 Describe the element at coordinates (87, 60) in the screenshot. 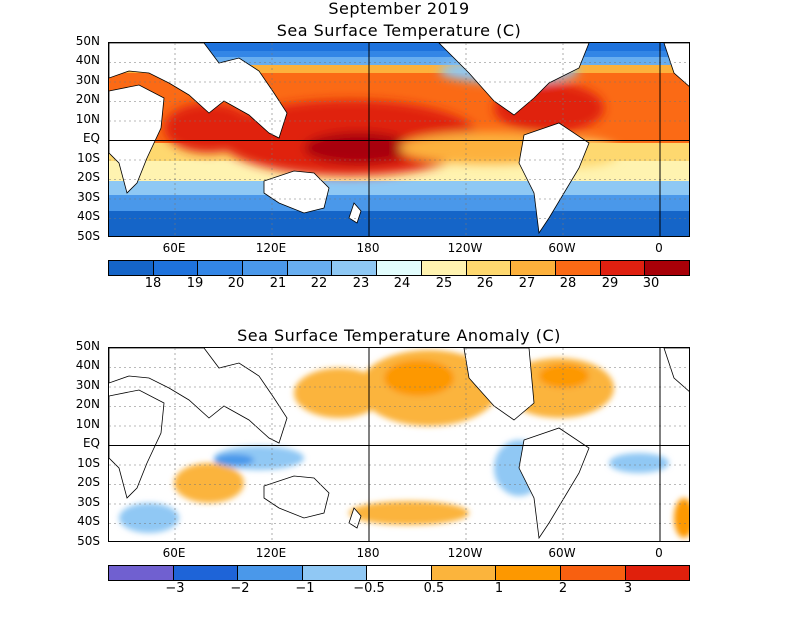

I see `panel1-lat-label: 40N` at that location.